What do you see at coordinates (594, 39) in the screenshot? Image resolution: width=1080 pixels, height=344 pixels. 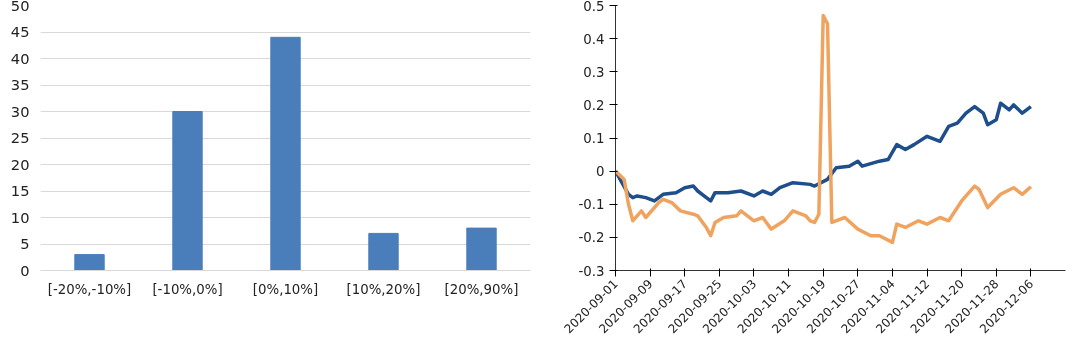 I see `y-tick-label: 0.4` at bounding box center [594, 39].